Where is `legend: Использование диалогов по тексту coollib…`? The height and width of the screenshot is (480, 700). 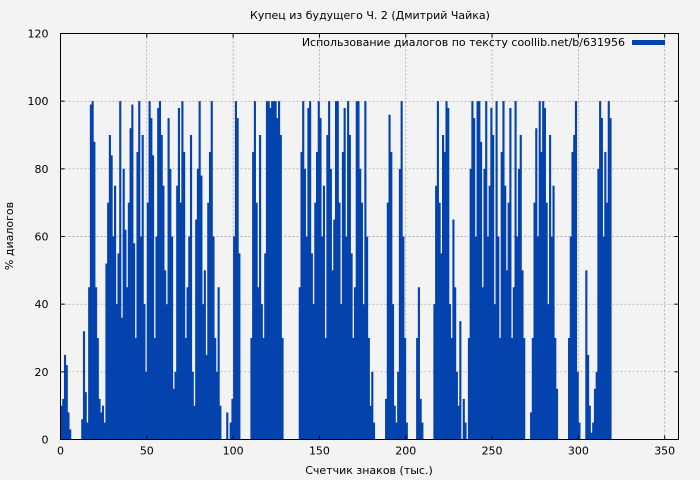 legend: Использование диалогов по тексту coollib… is located at coordinates (483, 42).